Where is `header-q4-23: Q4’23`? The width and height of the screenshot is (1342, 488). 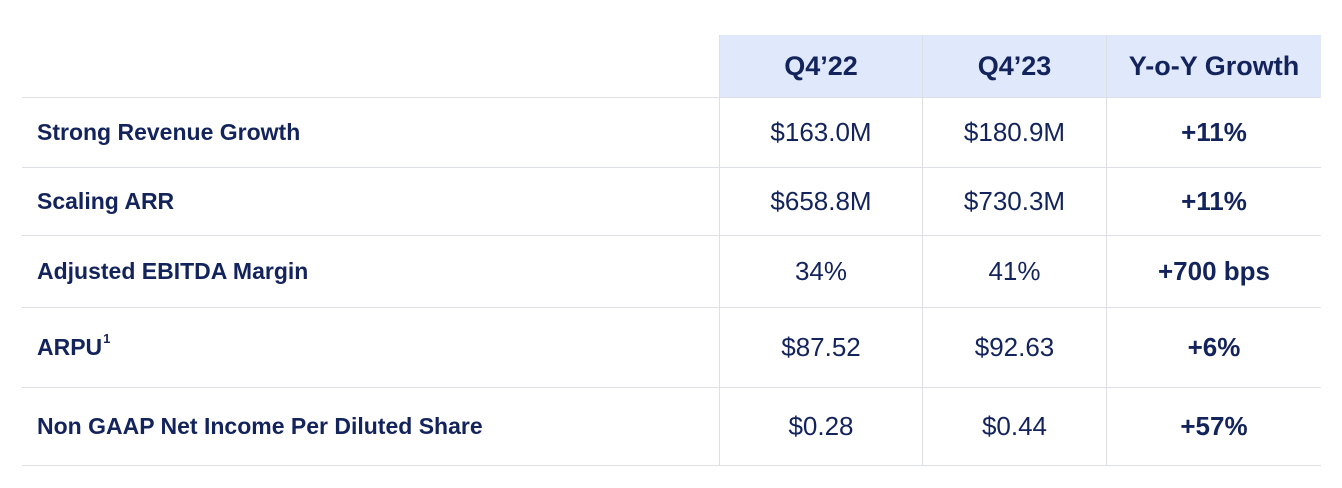 header-q4-23: Q4’23 is located at coordinates (1014, 66).